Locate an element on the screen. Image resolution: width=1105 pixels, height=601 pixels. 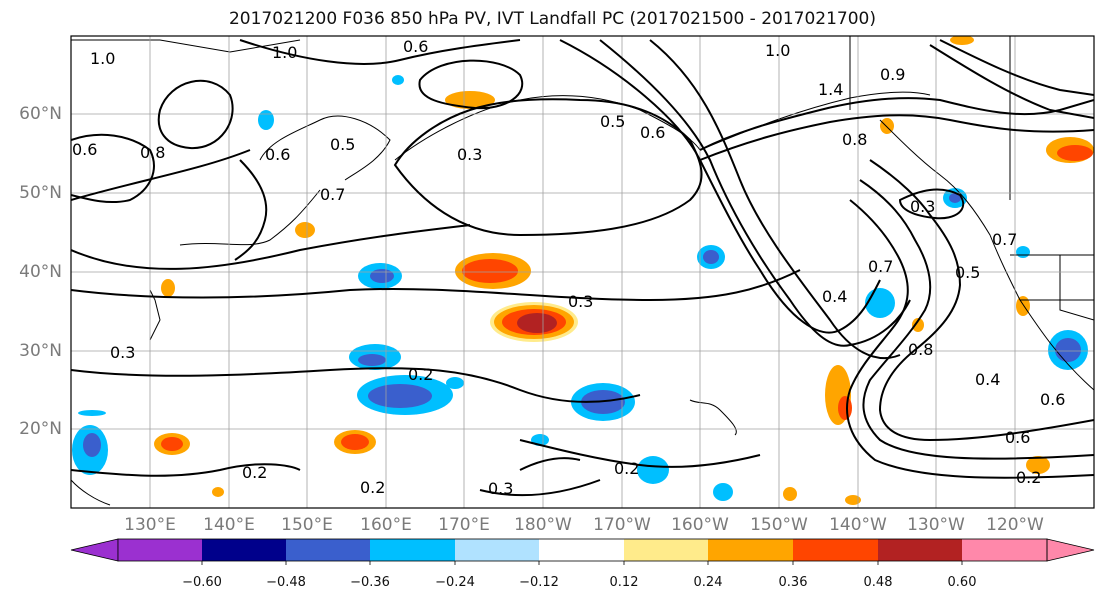
lon-label: 120°W is located at coordinates (1015, 525).